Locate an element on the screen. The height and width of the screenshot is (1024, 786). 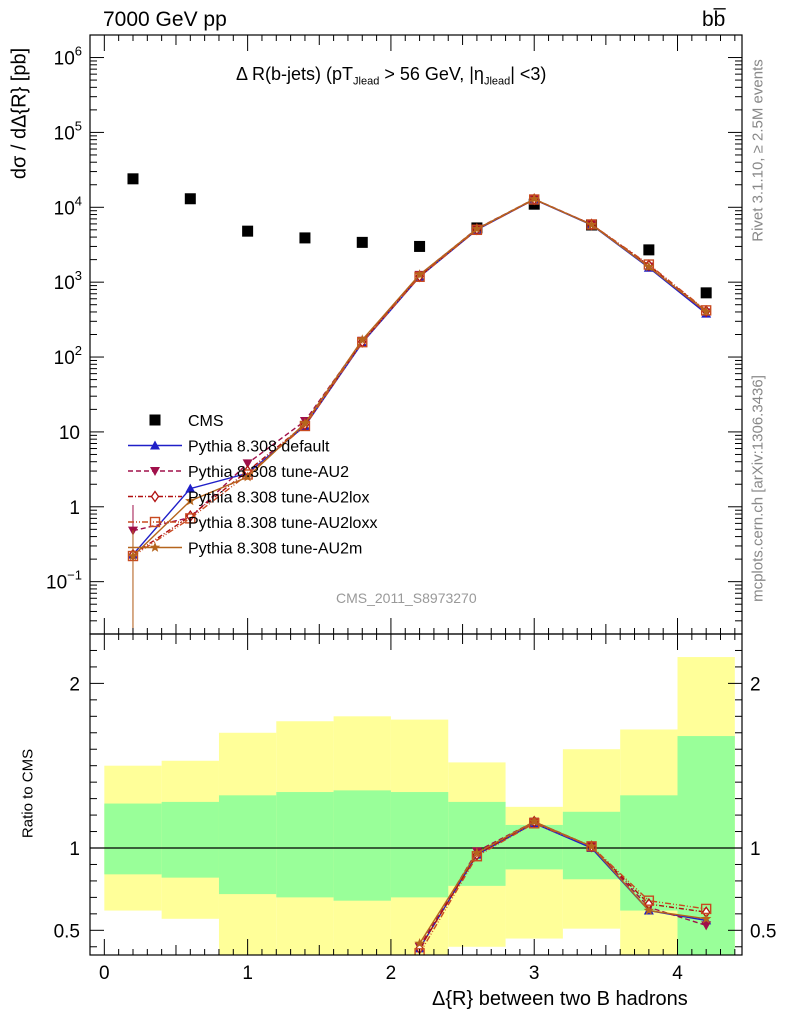
analysis-tag: CMS_2011_S8973270 is located at coordinates (406, 598).